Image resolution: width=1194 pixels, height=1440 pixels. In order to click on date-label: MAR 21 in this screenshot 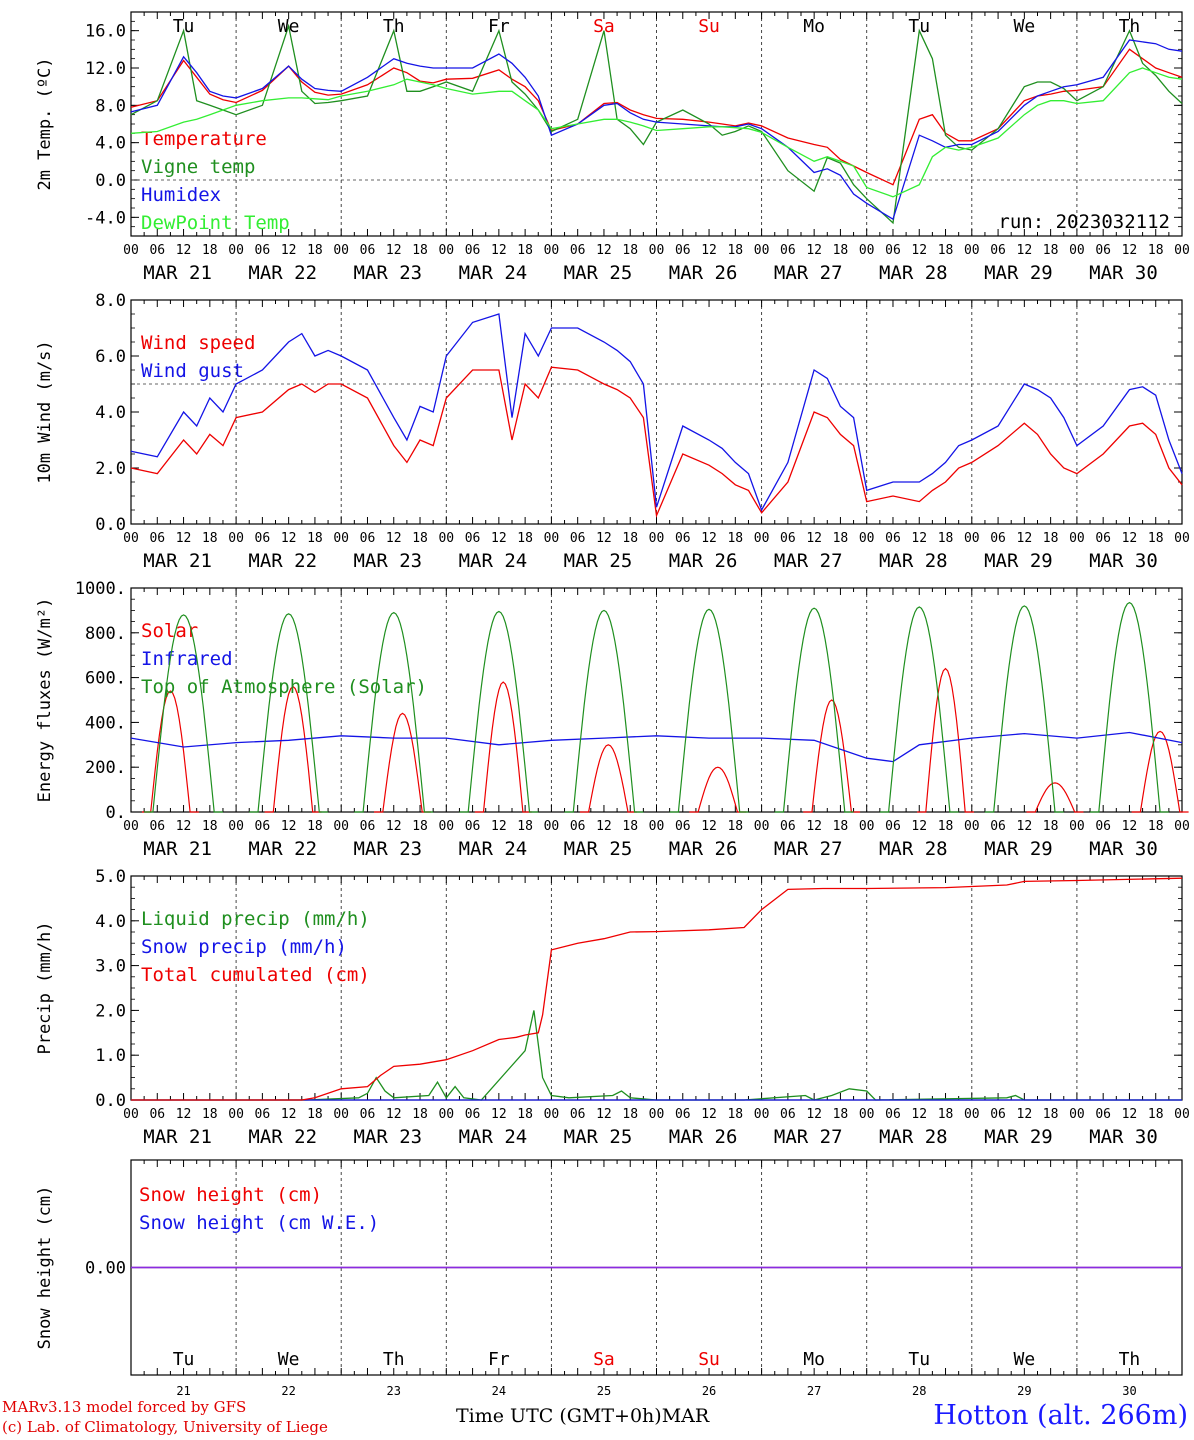, I will do `click(177, 561)`.